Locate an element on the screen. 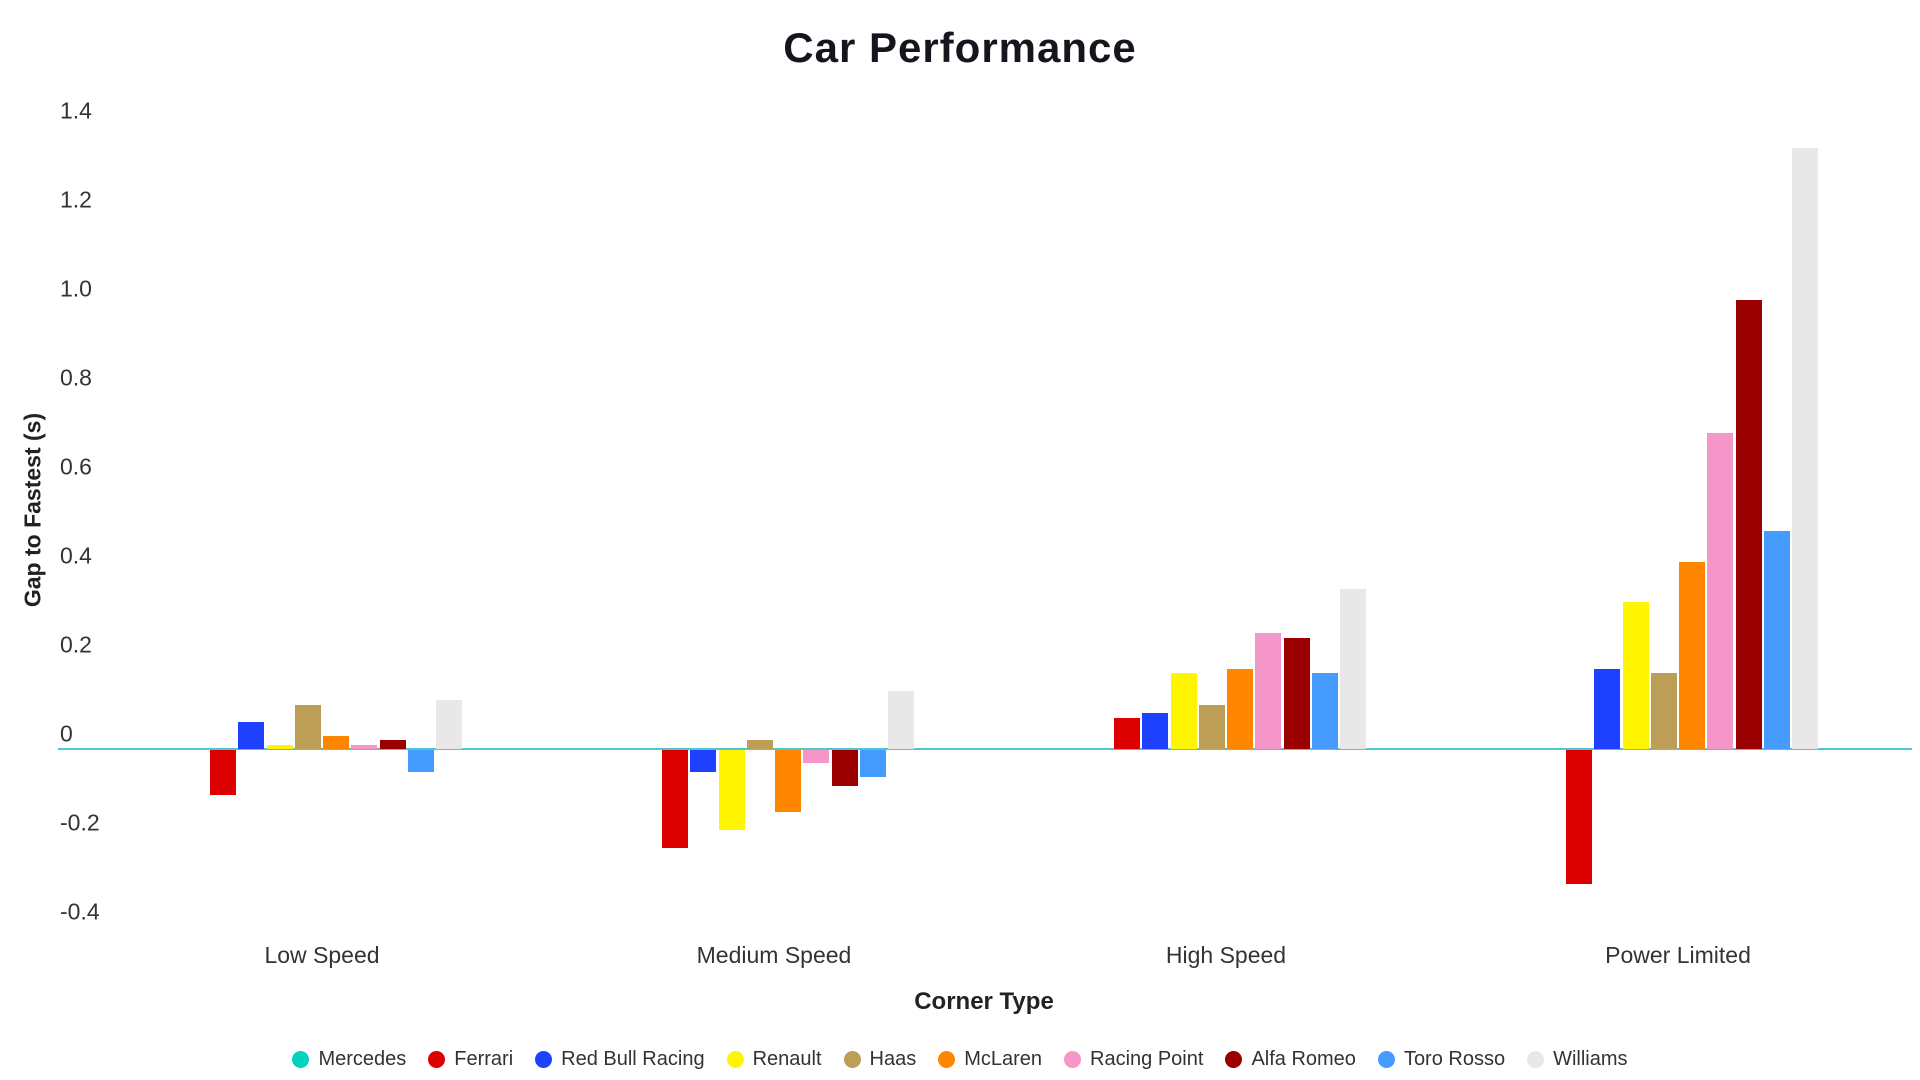  bar-racing-point-medium-speed is located at coordinates (816, 757).